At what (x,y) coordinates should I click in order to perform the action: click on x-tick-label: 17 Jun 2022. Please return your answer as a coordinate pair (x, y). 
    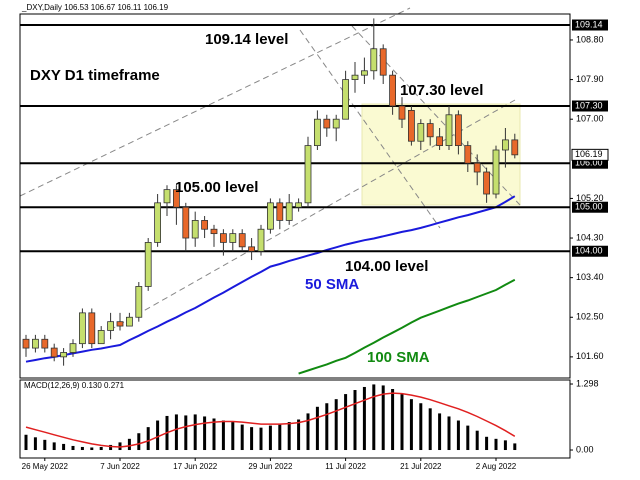
    Looking at the image, I should click on (195, 466).